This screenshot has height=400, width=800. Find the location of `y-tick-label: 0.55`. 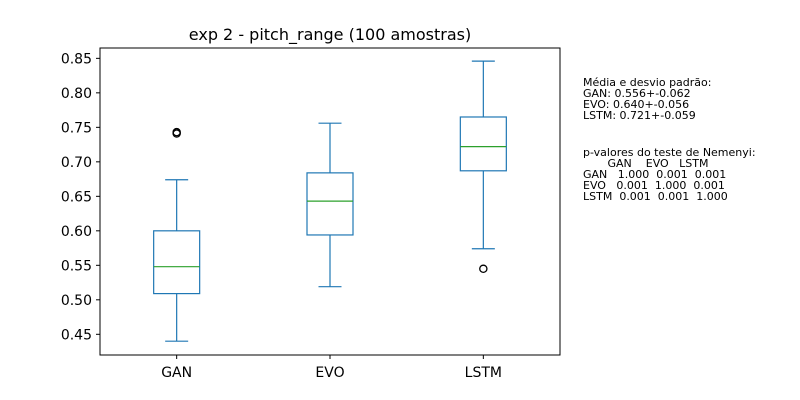

y-tick-label: 0.55 is located at coordinates (76, 266).